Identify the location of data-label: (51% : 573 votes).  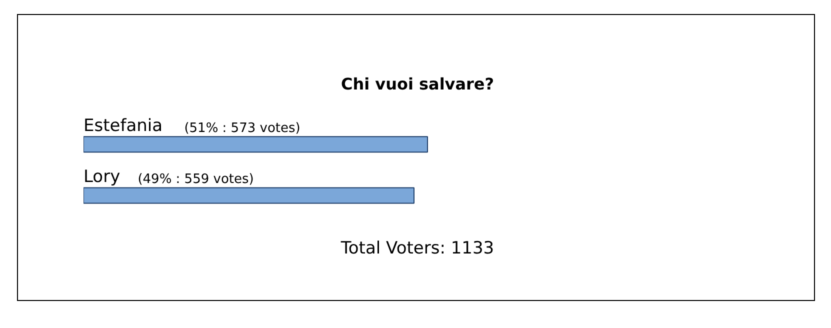
(242, 128).